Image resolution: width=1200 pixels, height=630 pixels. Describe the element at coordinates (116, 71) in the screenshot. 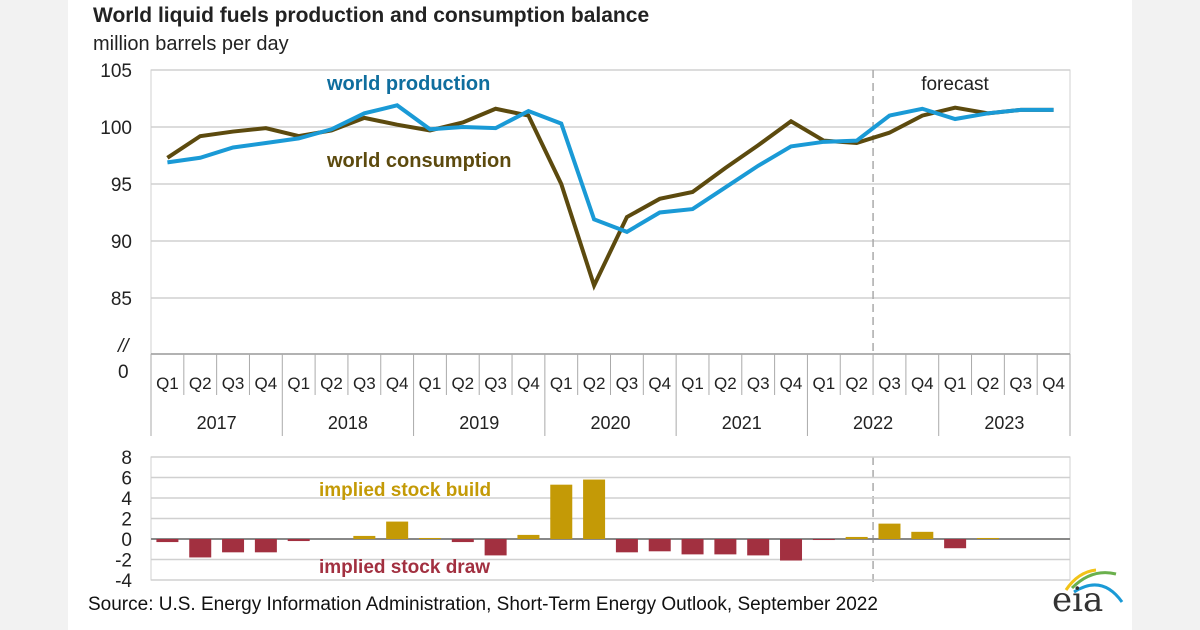

I see `y-tick-label: 105` at that location.